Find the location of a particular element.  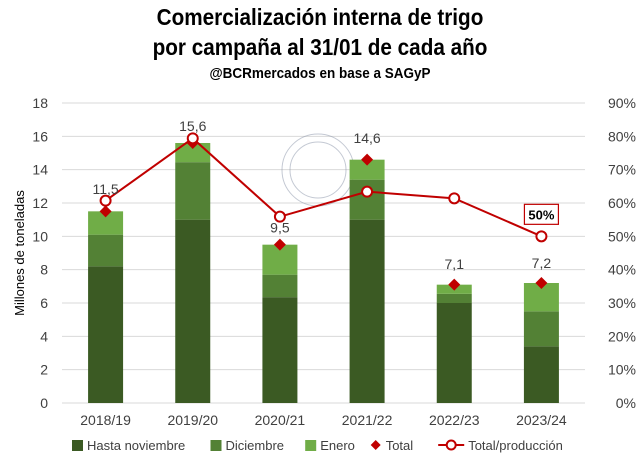

x-tick-label: 2019/20 is located at coordinates (192, 420).